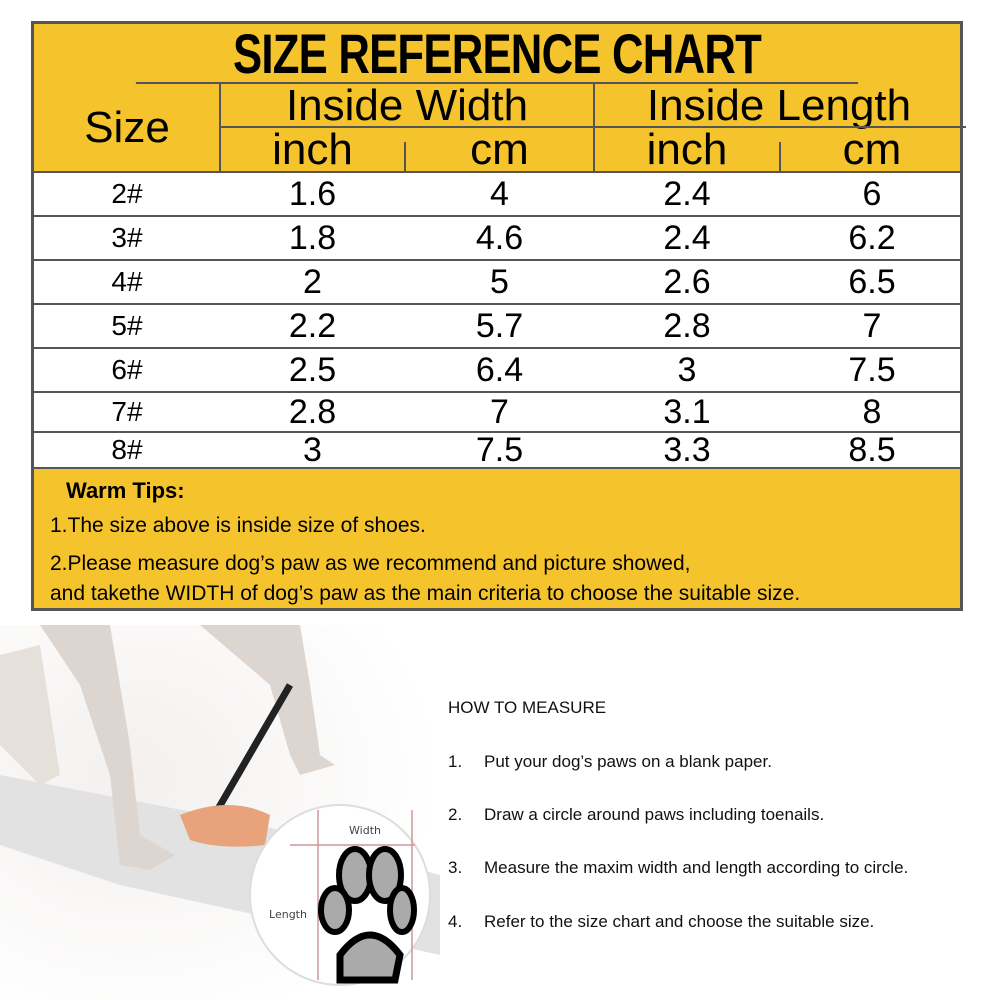 The height and width of the screenshot is (1000, 1000). Describe the element at coordinates (288, 914) in the screenshot. I see `length-label: Length` at that location.